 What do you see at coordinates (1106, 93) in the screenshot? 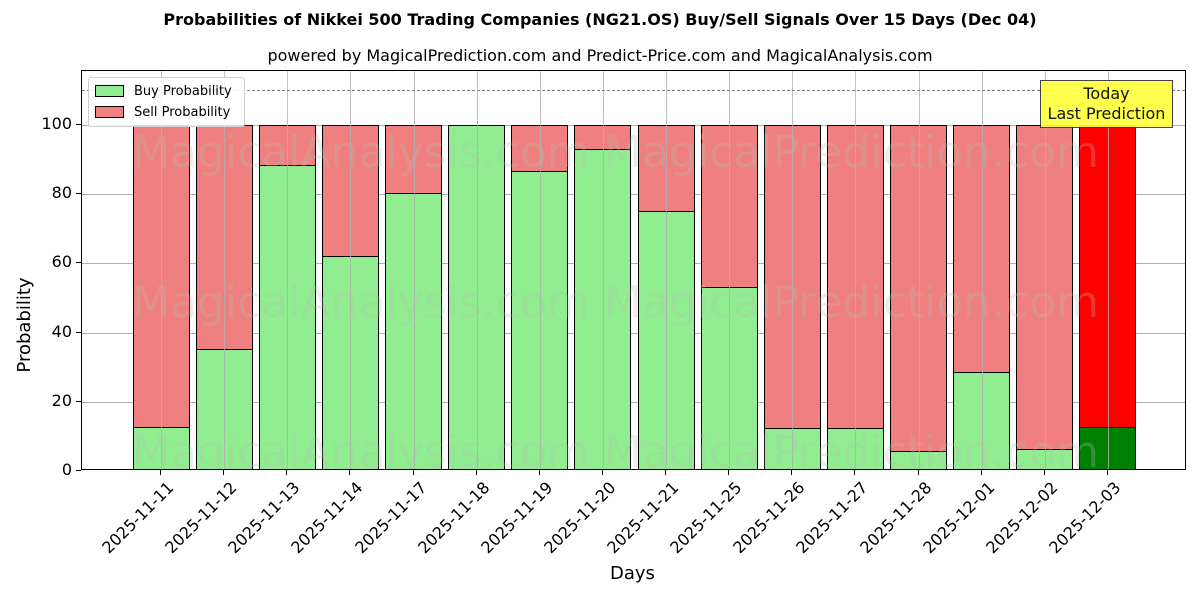
I see `annotation-line-1: Today` at bounding box center [1106, 93].